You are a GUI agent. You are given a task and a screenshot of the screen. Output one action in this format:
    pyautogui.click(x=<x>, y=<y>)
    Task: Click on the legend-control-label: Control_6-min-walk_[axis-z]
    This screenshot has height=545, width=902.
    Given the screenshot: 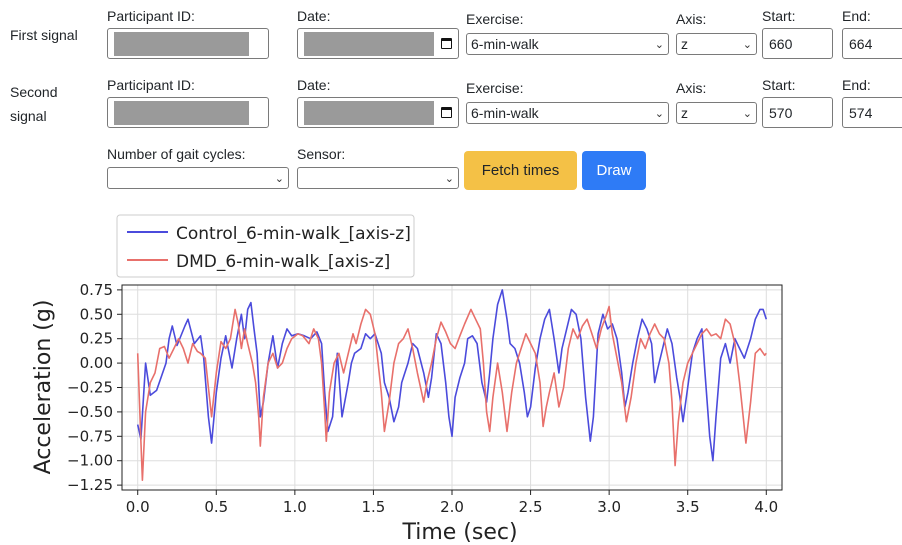 What is the action you would take?
    pyautogui.click(x=293, y=234)
    